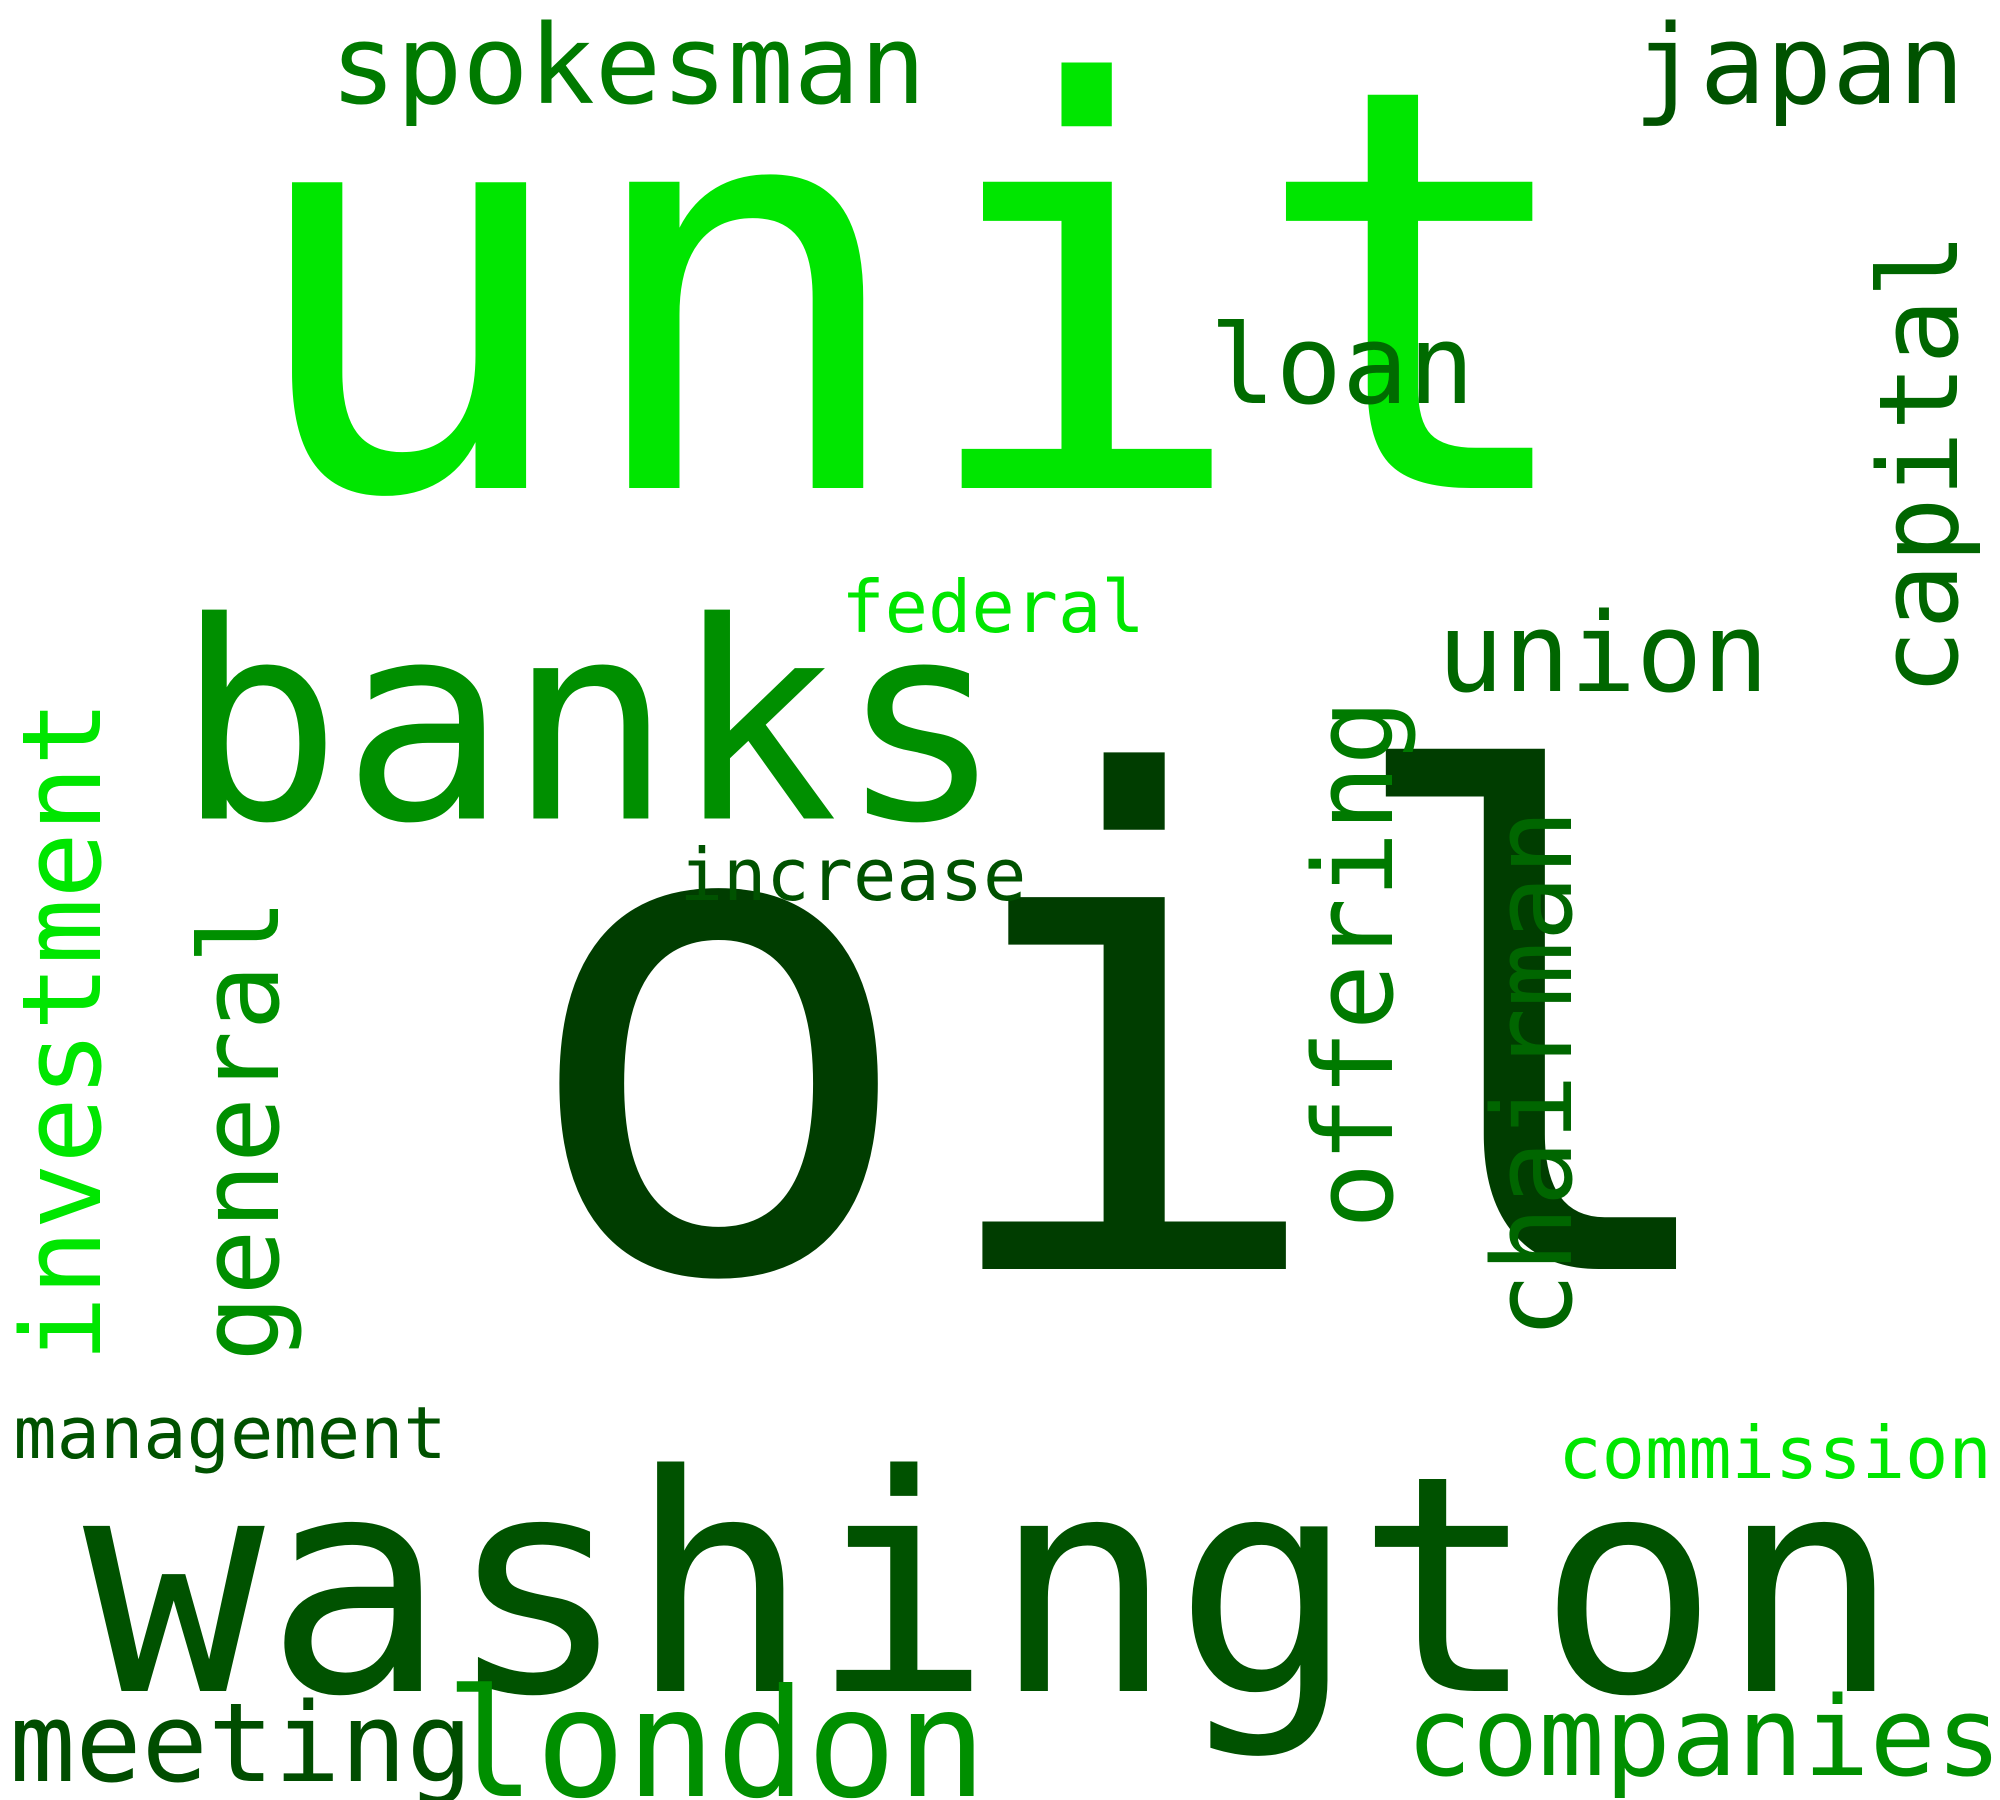  I want to click on word-spokesman: spokesman, so click(628, 65).